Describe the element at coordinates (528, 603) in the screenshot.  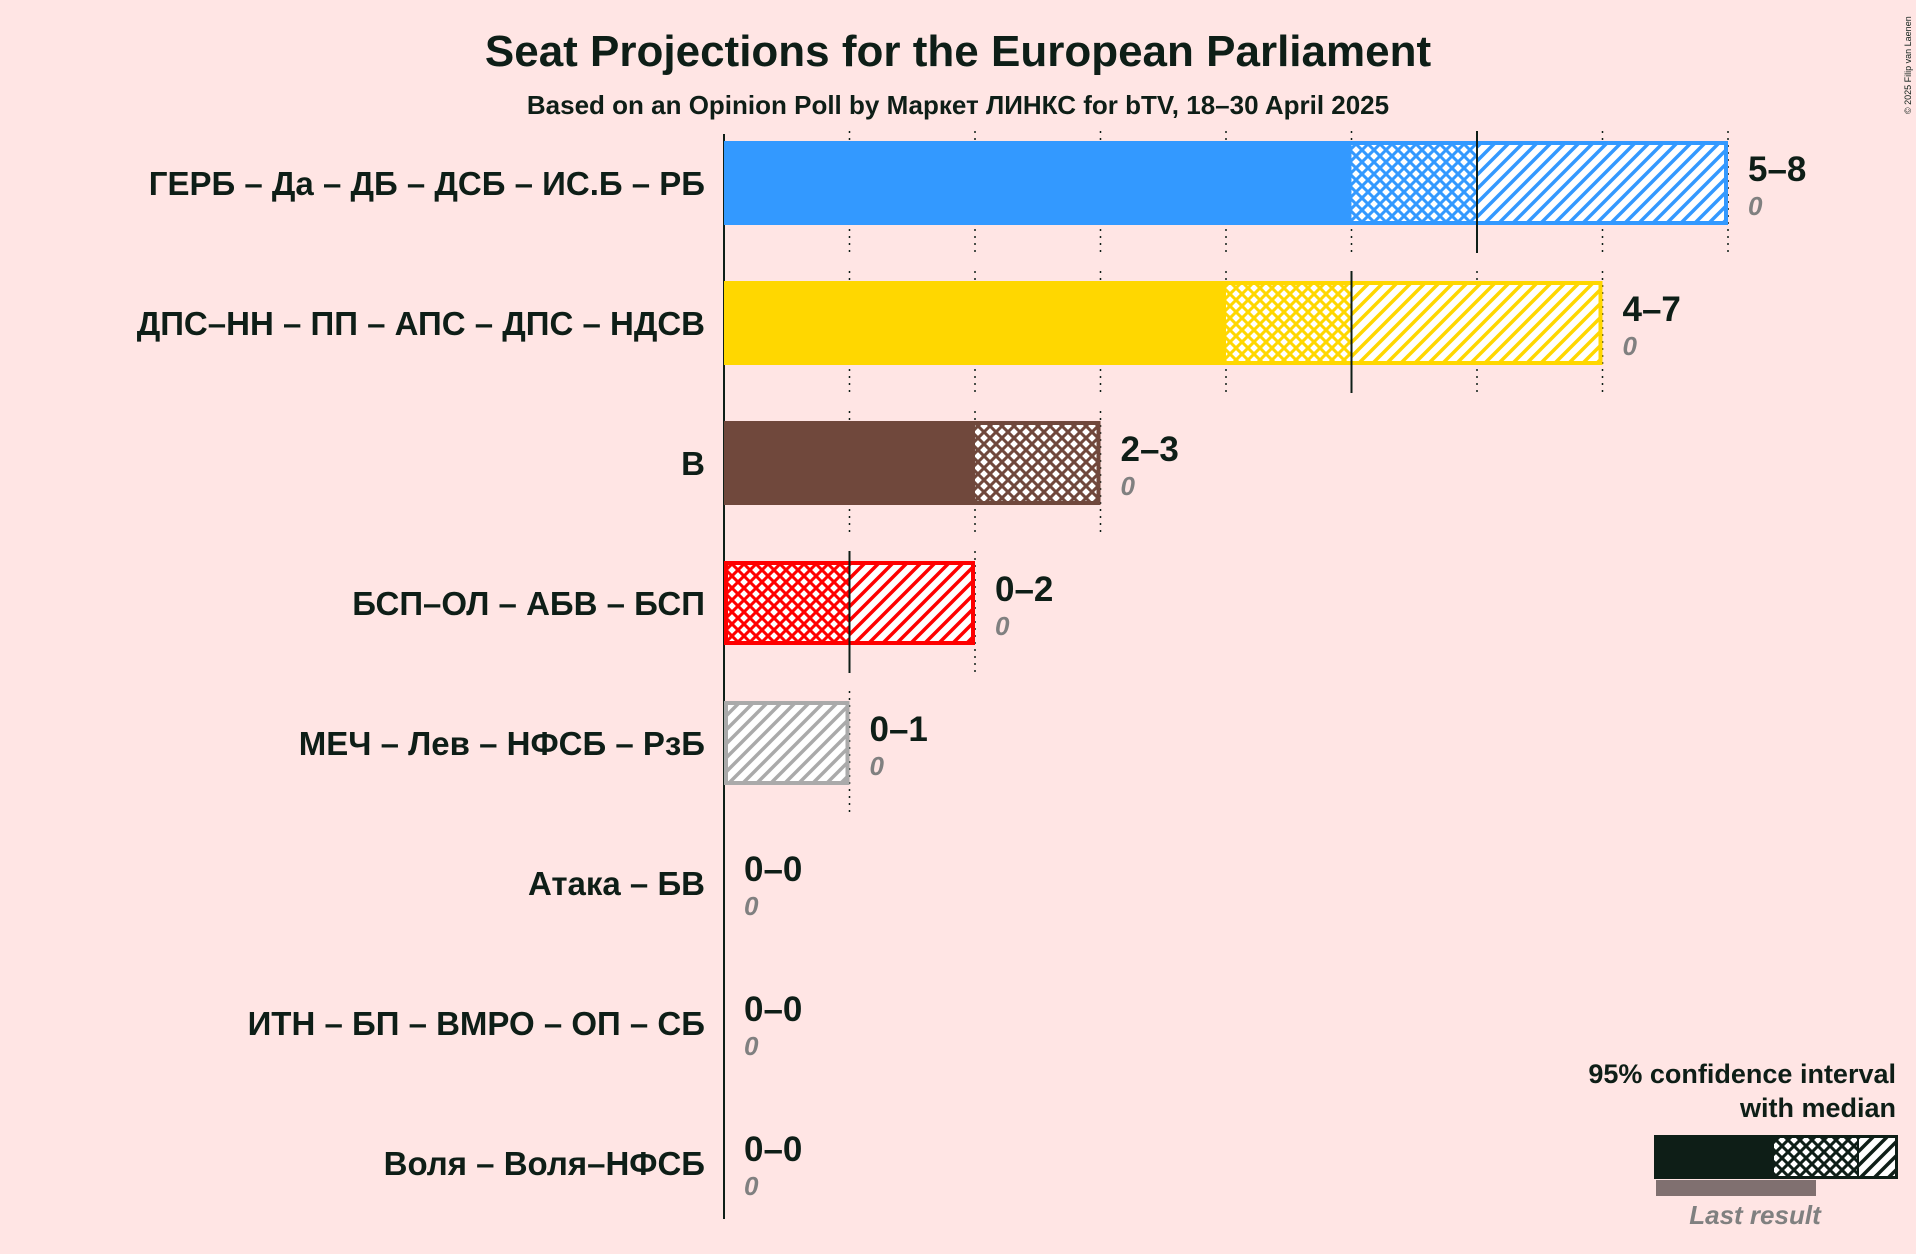
I see `party-label: БСП–ОЛ – АБВ – БСП` at that location.